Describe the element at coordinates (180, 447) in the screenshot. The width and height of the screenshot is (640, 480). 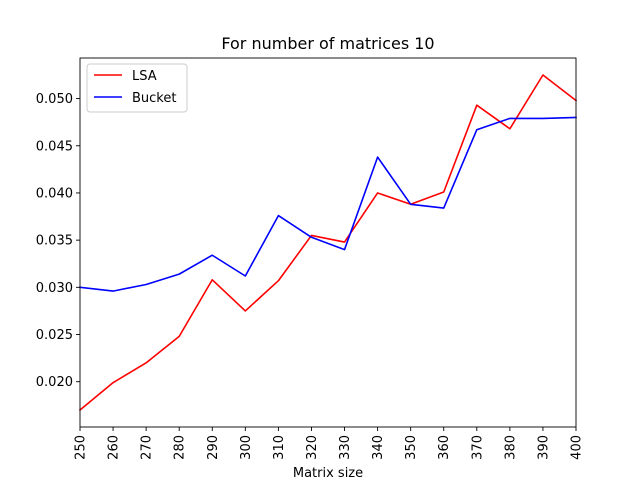
I see `x-tick-label: 280` at that location.